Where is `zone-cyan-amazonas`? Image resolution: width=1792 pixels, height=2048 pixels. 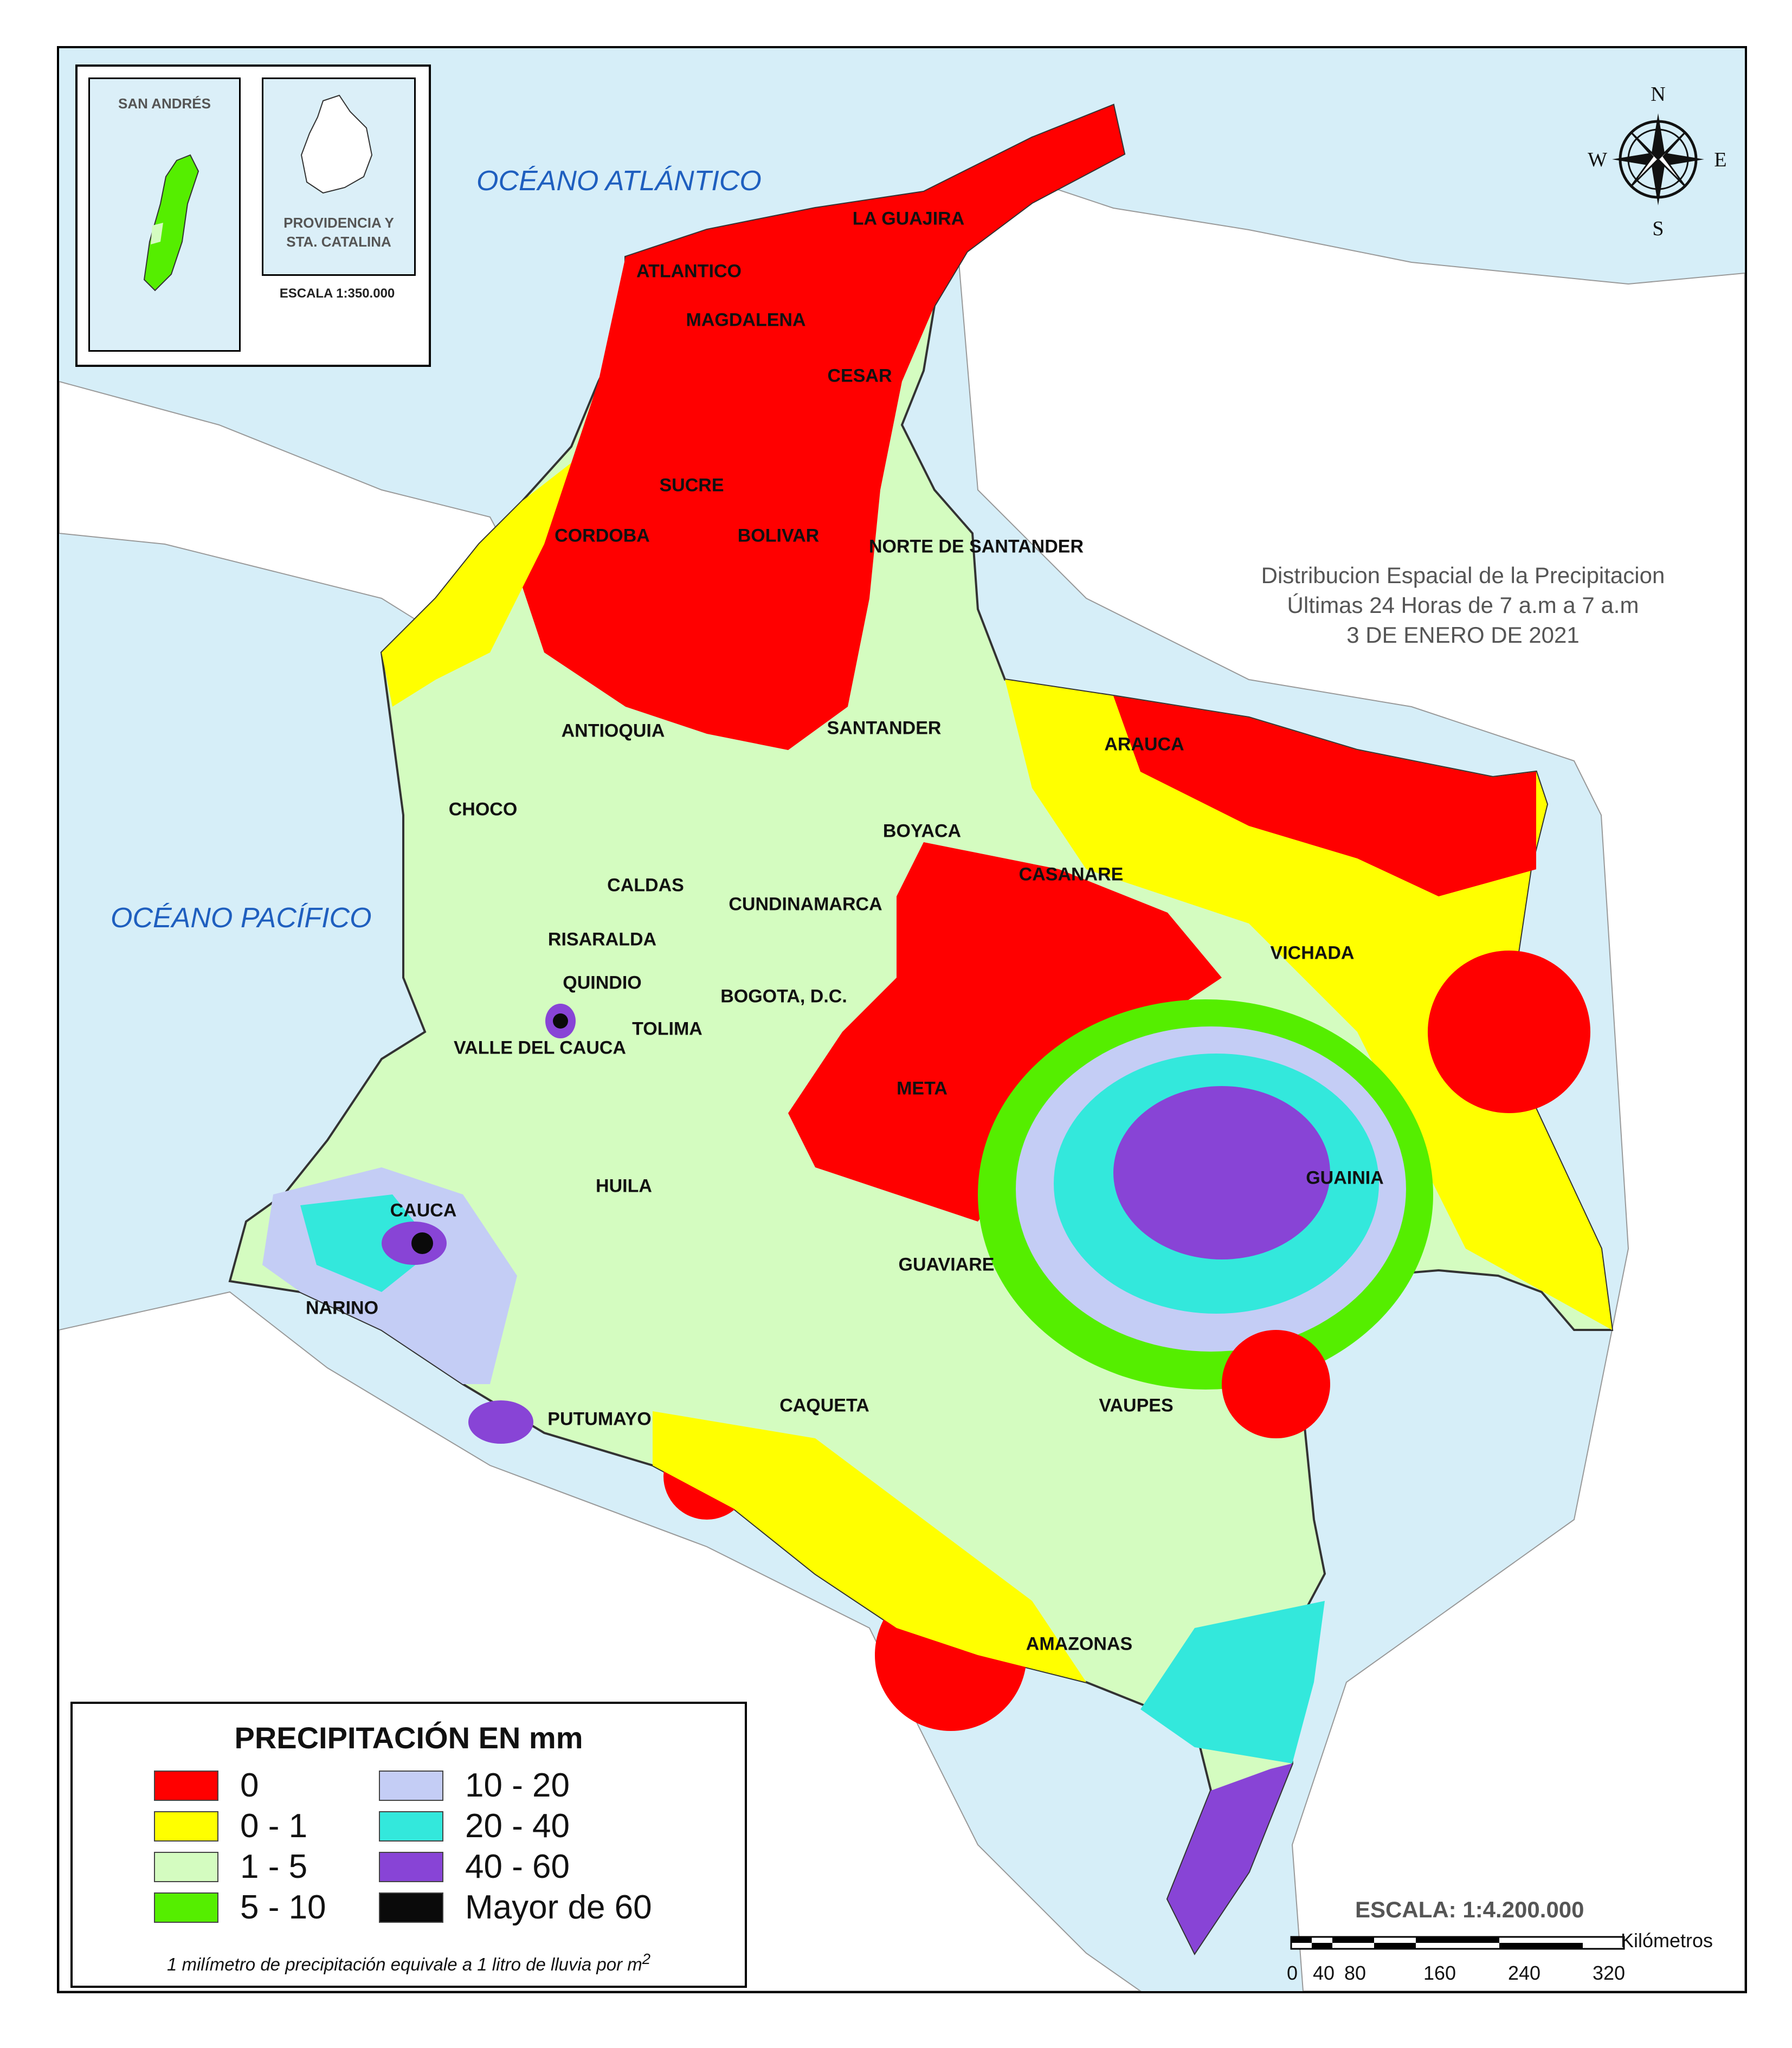 zone-cyan-amazonas is located at coordinates (1232, 1682).